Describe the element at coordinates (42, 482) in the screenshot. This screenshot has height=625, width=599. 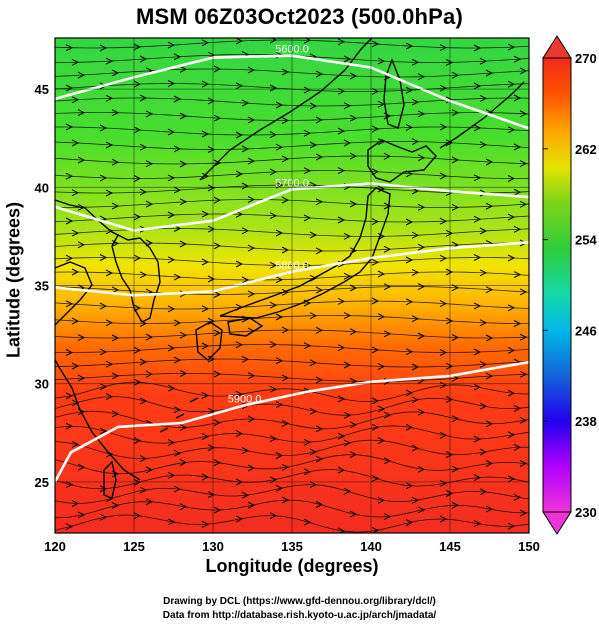
I see `y-tick-label: 25` at that location.